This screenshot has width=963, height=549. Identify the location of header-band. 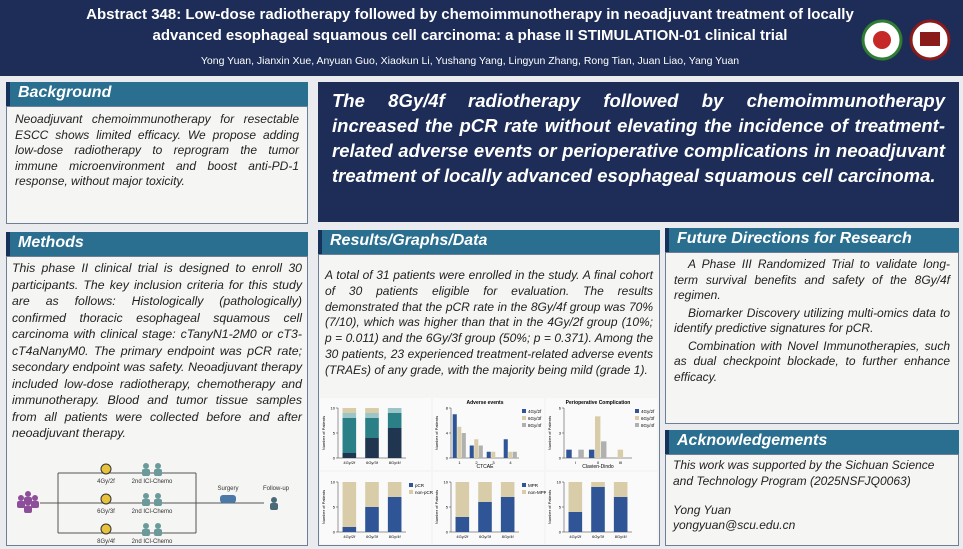
(481, 38).